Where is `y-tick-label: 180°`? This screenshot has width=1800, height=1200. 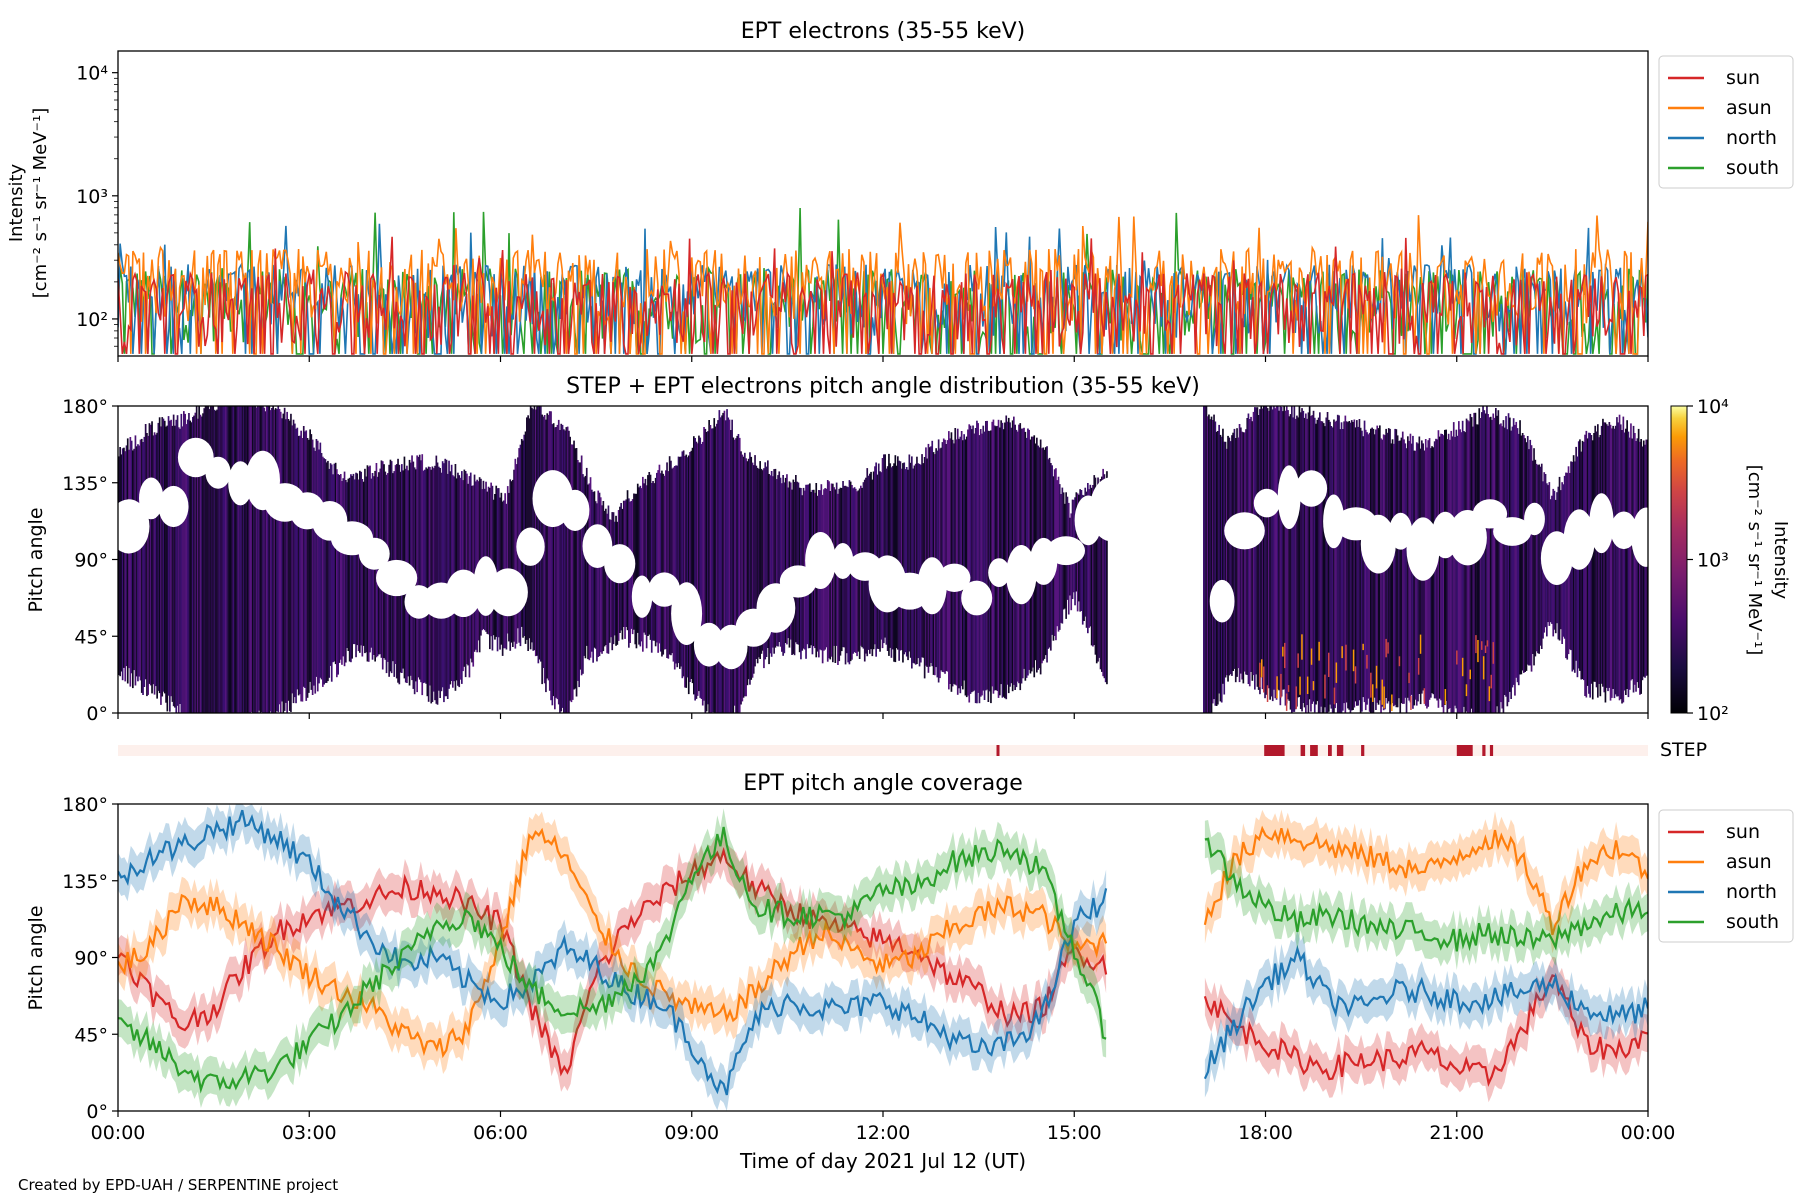 y-tick-label: 180° is located at coordinates (85, 407).